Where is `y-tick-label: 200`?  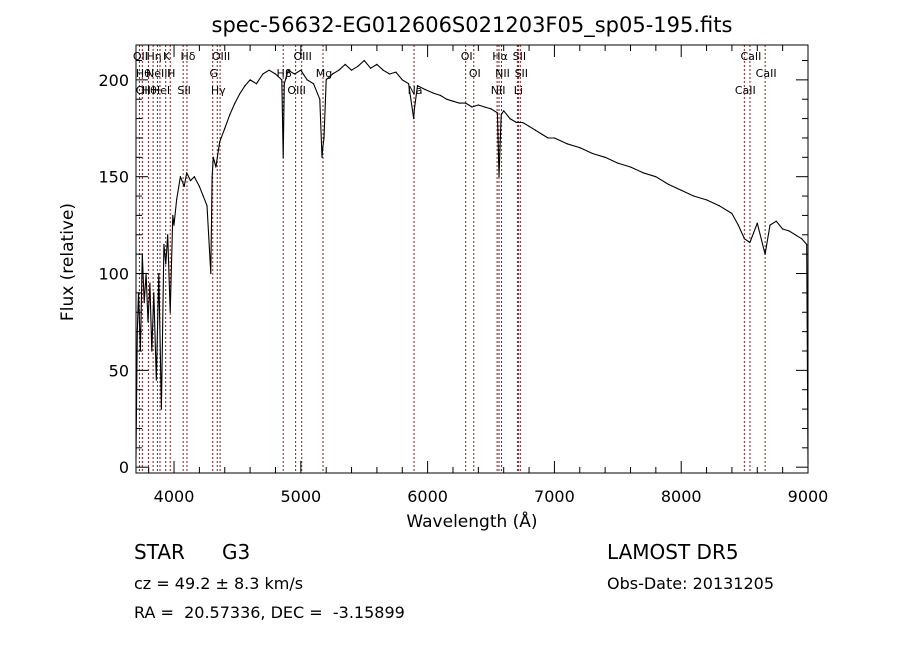 y-tick-label: 200 is located at coordinates (113, 80).